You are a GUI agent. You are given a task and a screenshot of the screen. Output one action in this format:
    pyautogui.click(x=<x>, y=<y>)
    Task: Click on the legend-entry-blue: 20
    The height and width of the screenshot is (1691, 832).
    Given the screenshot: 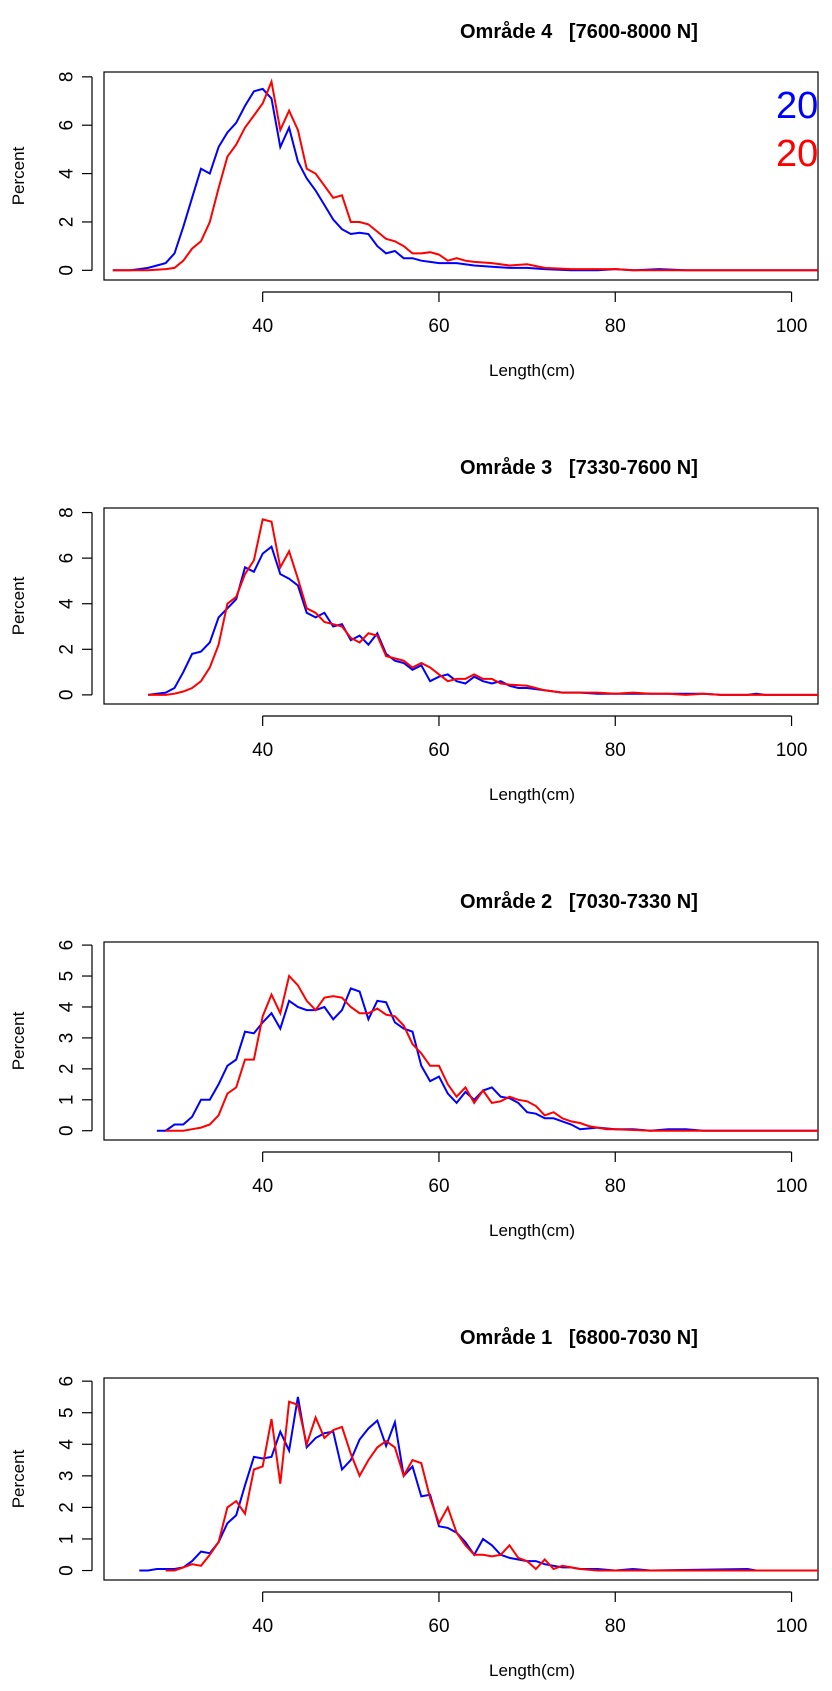 What is the action you would take?
    pyautogui.click(x=797, y=106)
    